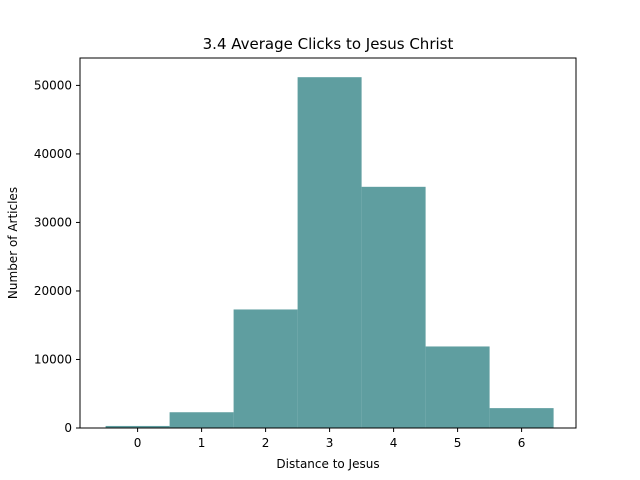  I want to click on x-tick-label: 1, so click(202, 443).